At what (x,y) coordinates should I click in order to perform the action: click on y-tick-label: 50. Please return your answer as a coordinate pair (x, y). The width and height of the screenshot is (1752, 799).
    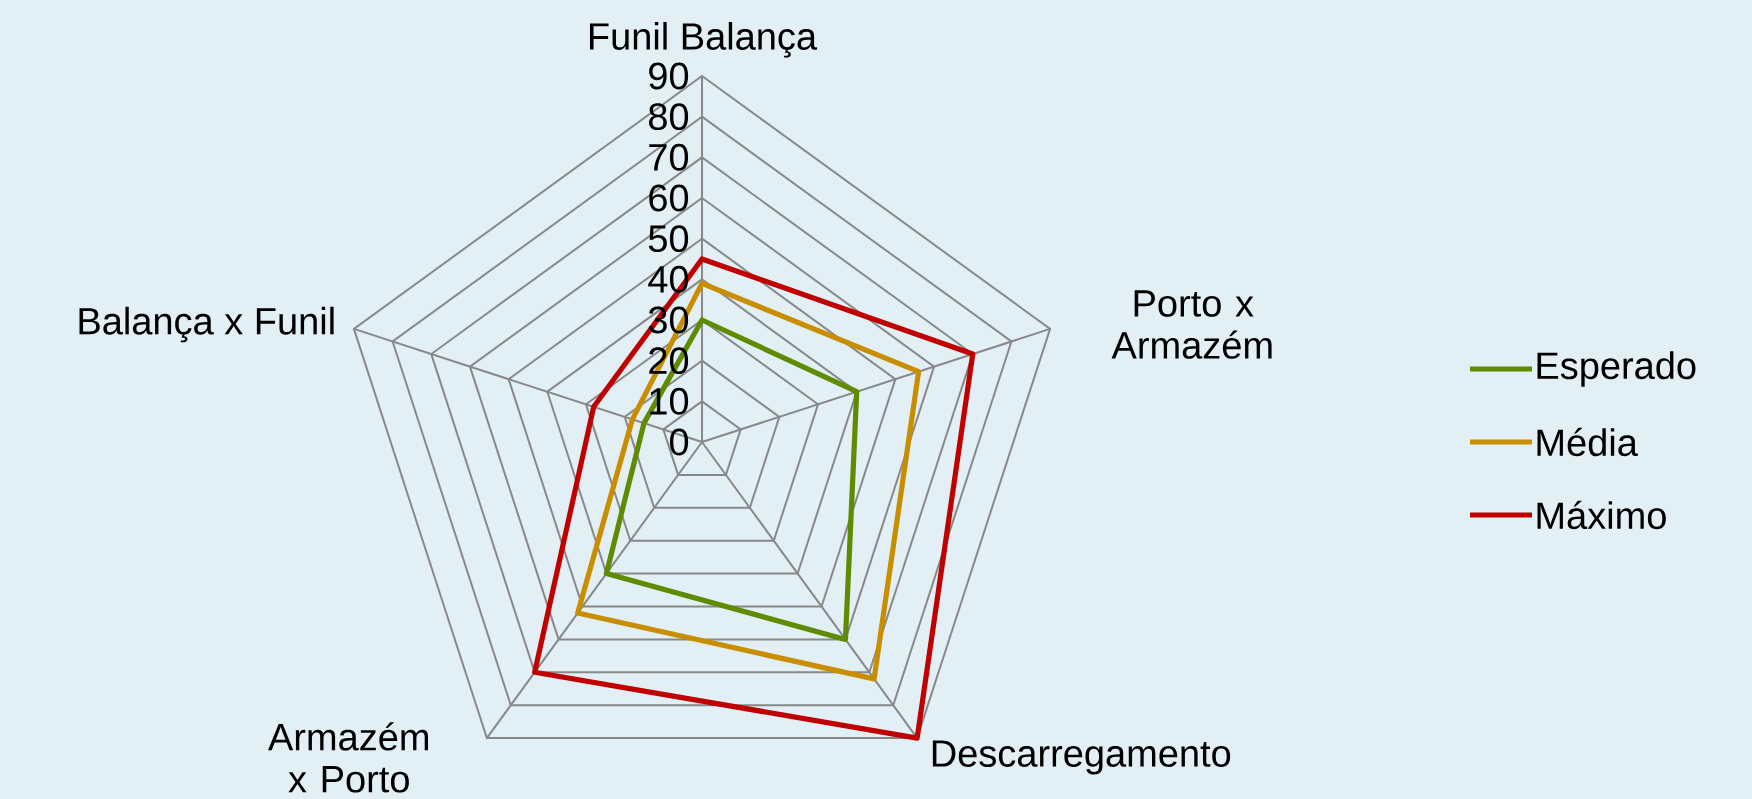
    Looking at the image, I should click on (668, 239).